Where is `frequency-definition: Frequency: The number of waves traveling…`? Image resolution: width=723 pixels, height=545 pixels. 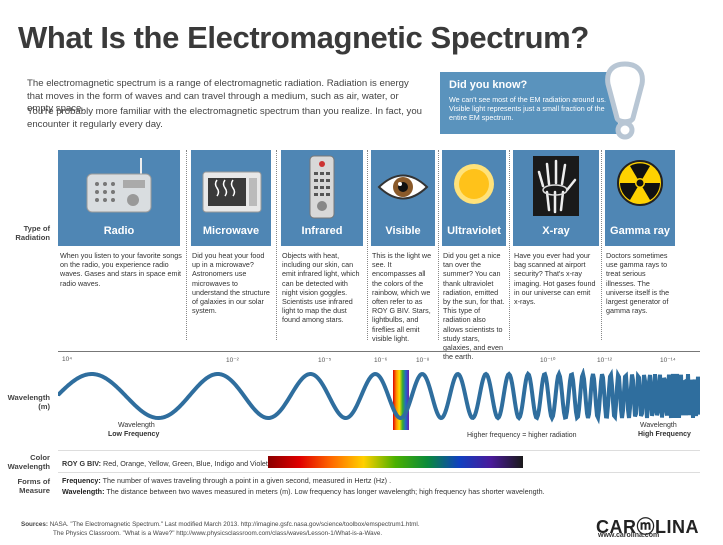
frequency-definition: Frequency: The number of waves traveling… is located at coordinates (226, 480).